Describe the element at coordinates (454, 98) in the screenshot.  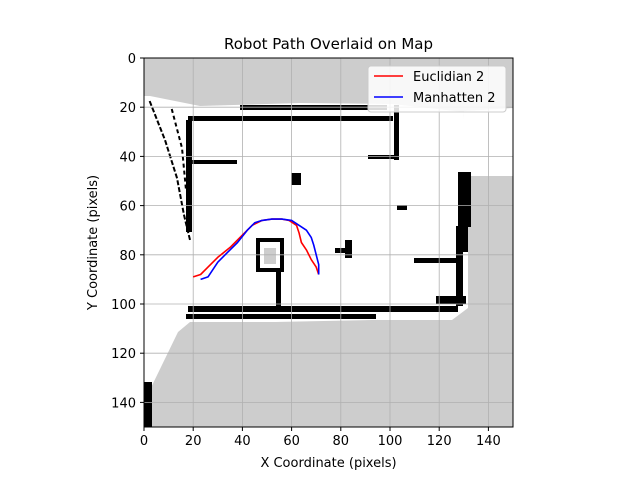
I see `legend-label-manhatten: Manhatten 2` at that location.